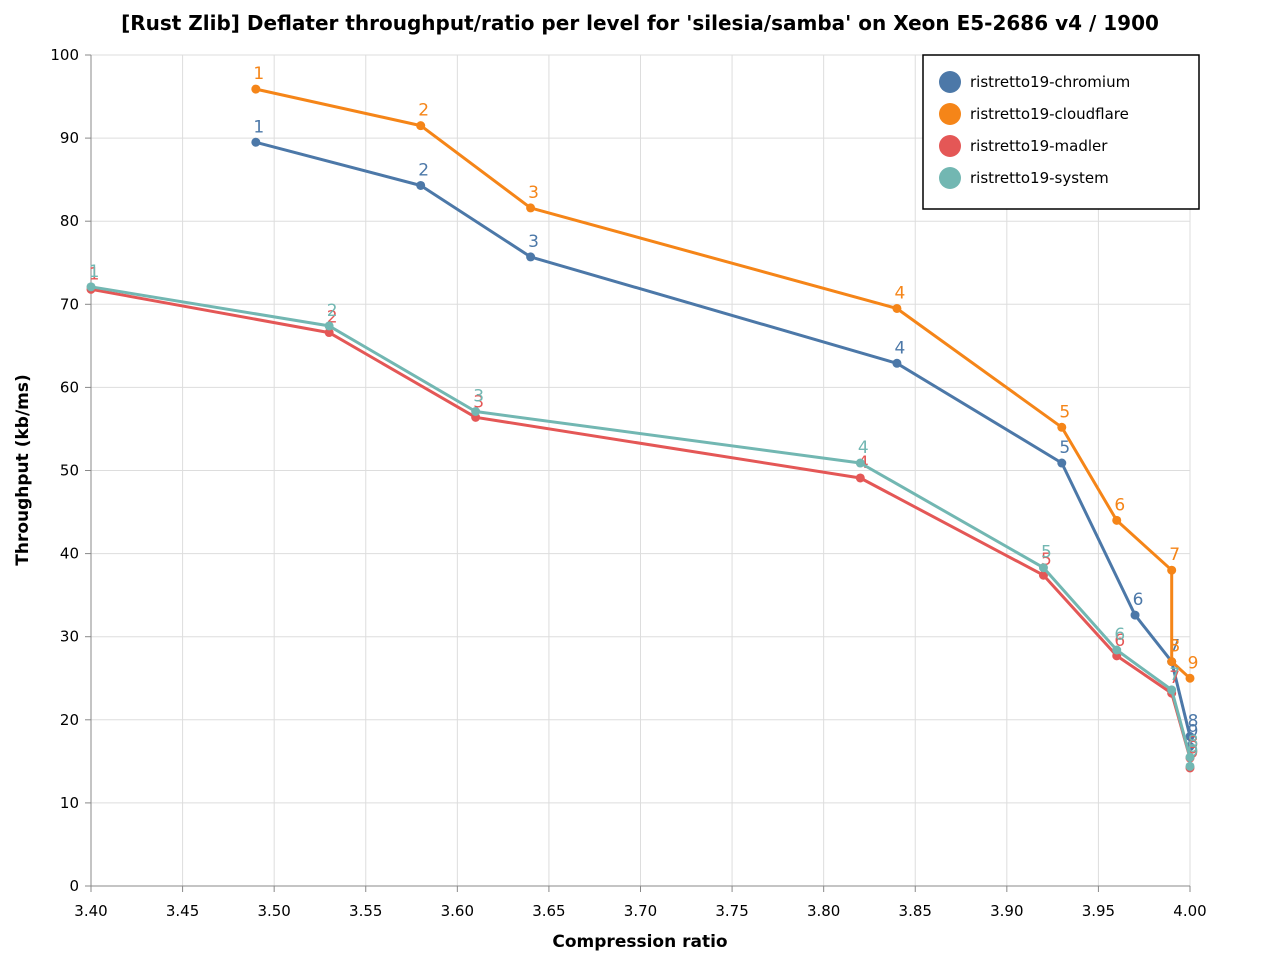  What do you see at coordinates (64, 55) in the screenshot?
I see `y-tick-label: 100` at bounding box center [64, 55].